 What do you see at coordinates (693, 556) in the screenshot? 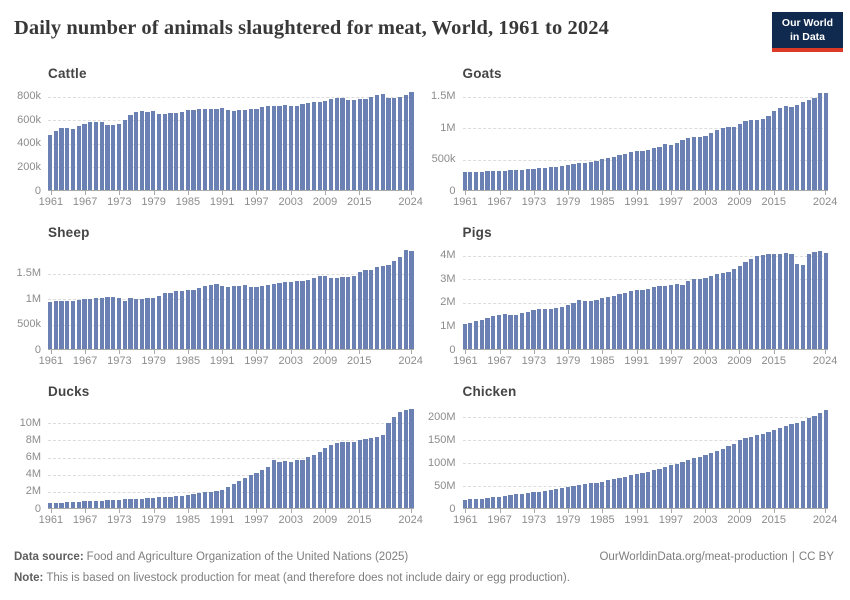
I see `owid-url-link: OurWorldinData.org/meat-production` at bounding box center [693, 556].